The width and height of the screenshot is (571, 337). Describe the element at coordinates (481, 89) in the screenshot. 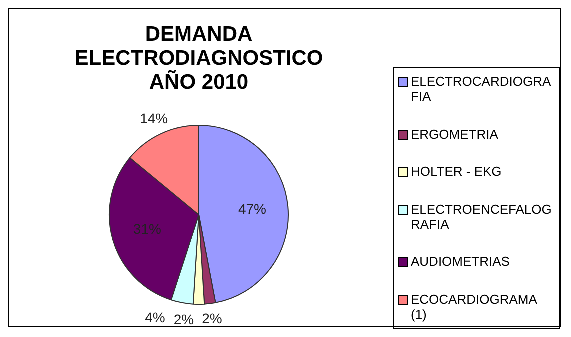

I see `legend-label: ELECTROCARDIOGRAFIA` at that location.